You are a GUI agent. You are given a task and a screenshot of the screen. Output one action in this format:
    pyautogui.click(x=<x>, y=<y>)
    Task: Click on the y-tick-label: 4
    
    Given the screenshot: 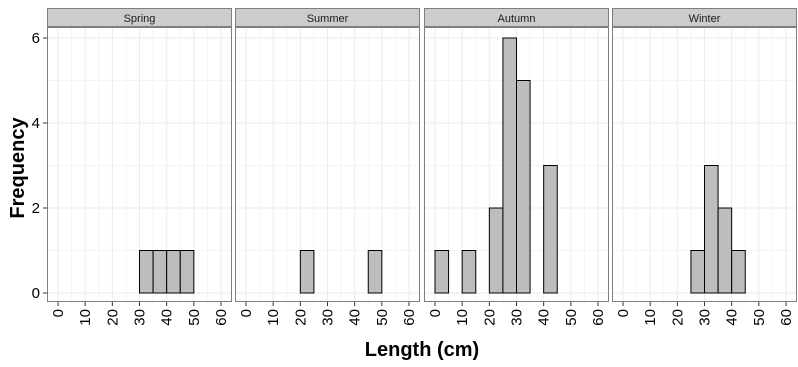 What is the action you would take?
    pyautogui.click(x=36, y=123)
    